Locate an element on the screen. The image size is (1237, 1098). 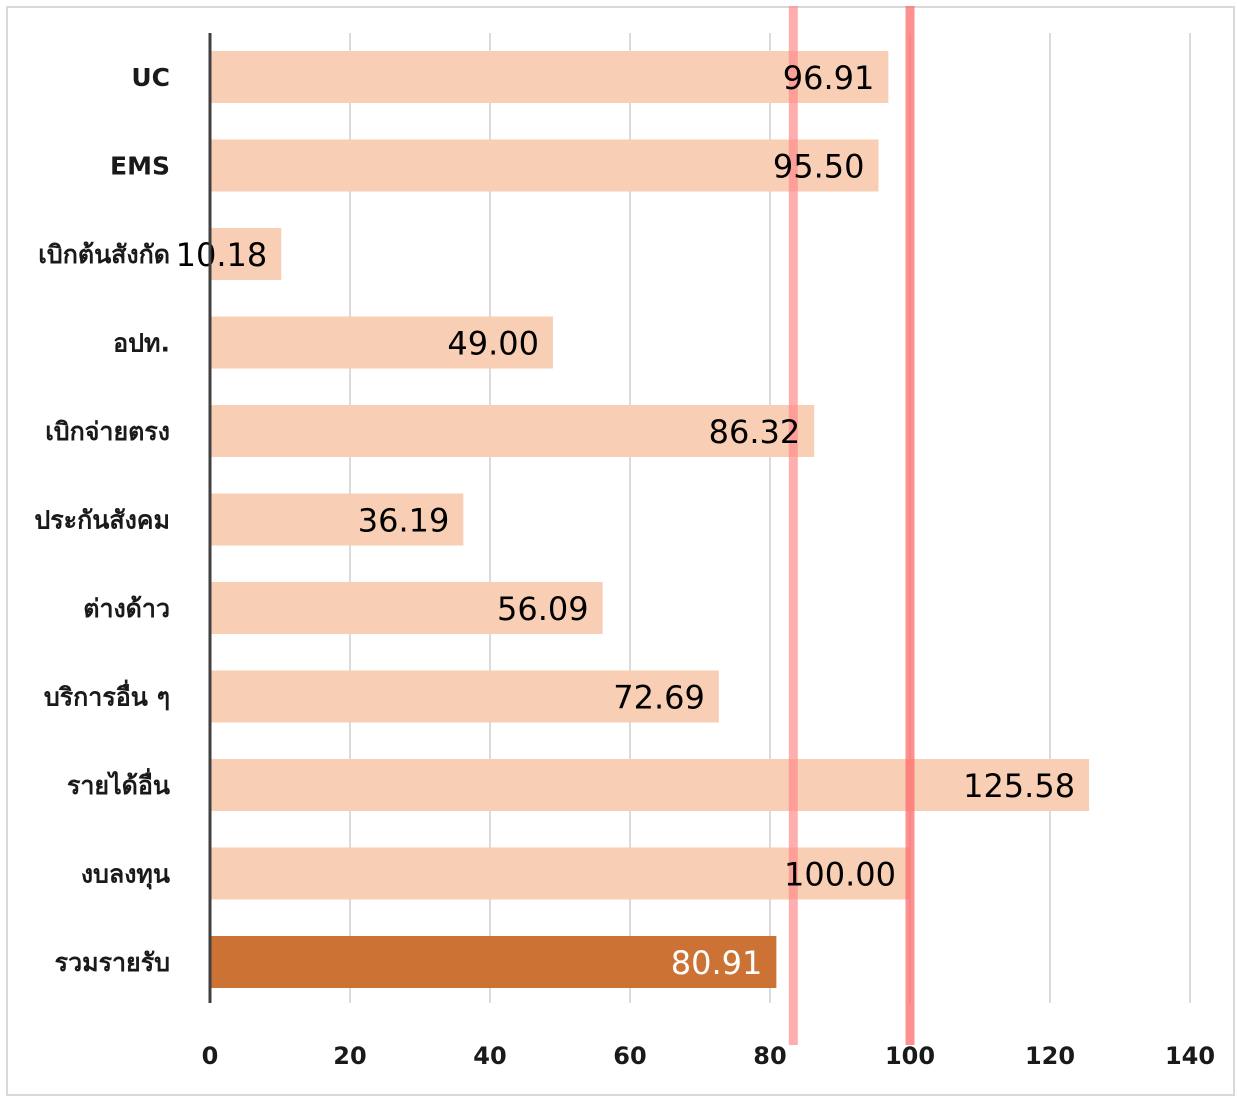
value-label-0: 96.91 is located at coordinates (829, 78).